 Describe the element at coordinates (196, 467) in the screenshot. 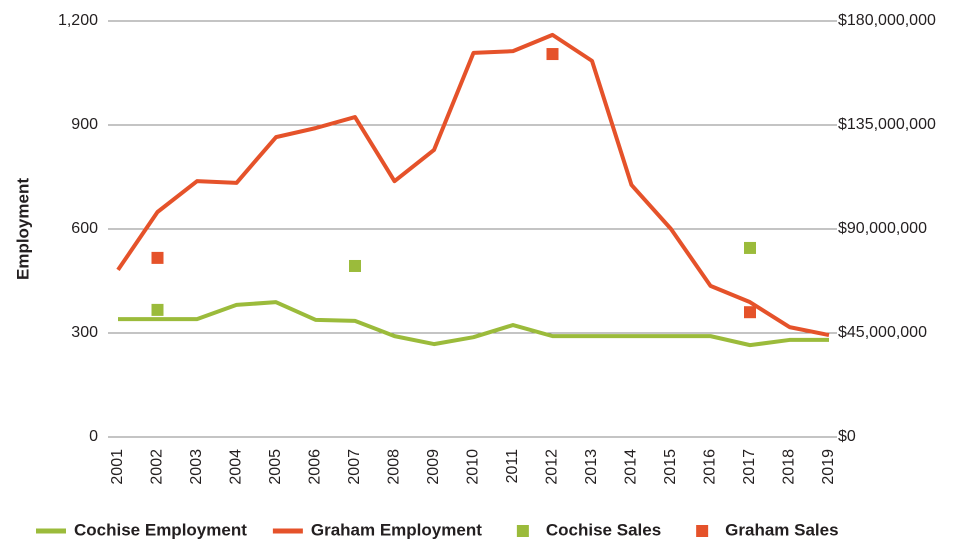

I see `x-tick-label: 2003` at that location.